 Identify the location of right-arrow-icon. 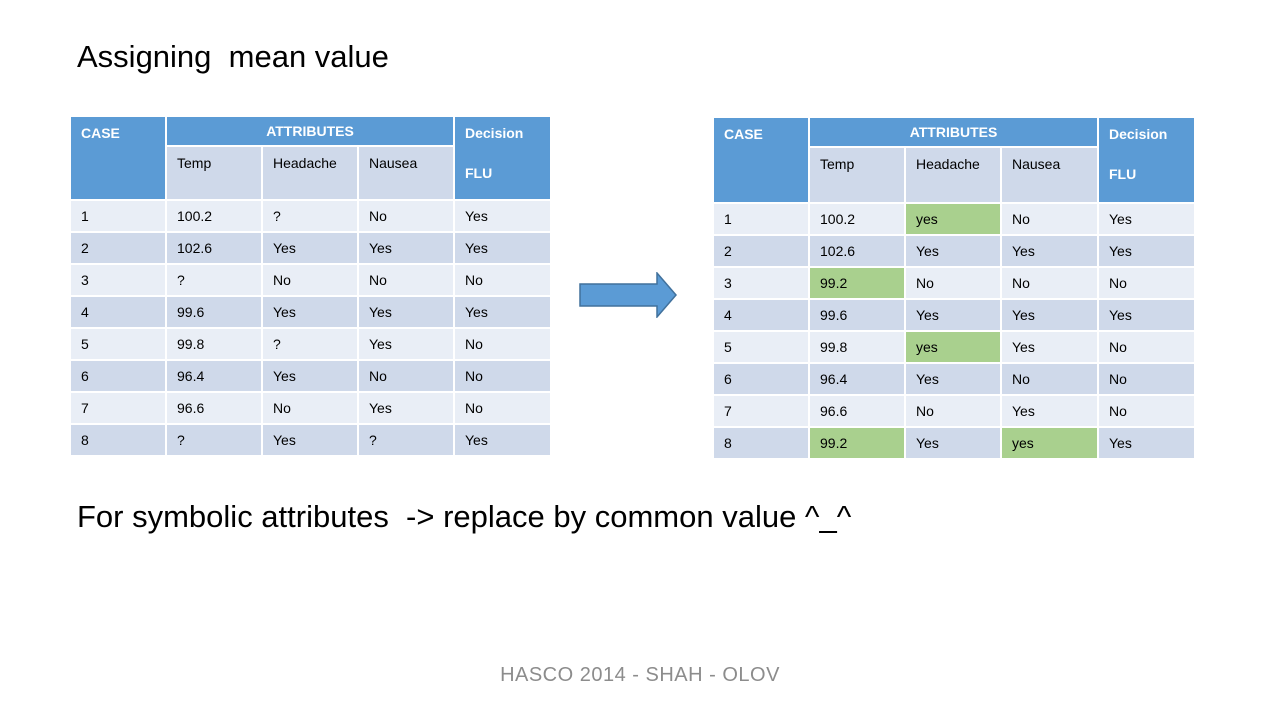
(628, 295).